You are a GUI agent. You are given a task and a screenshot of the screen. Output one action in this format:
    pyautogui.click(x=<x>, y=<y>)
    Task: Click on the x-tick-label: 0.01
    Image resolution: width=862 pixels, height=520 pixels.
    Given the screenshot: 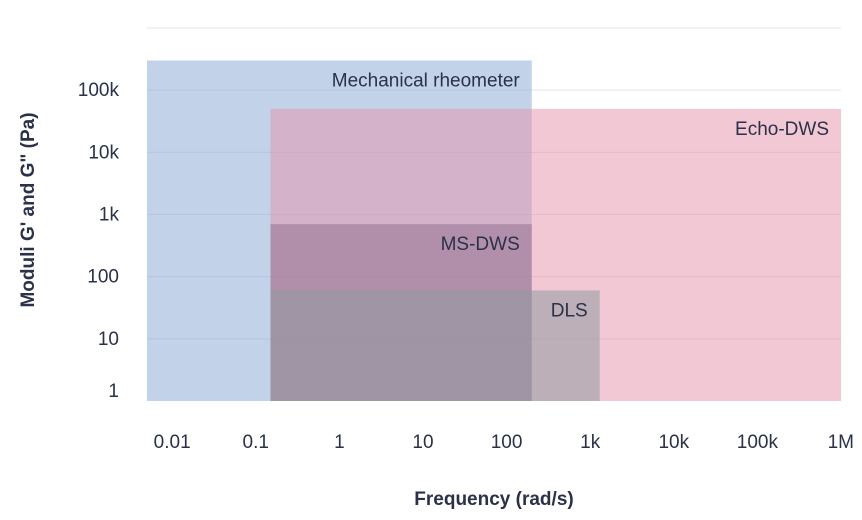 What is the action you would take?
    pyautogui.click(x=172, y=442)
    